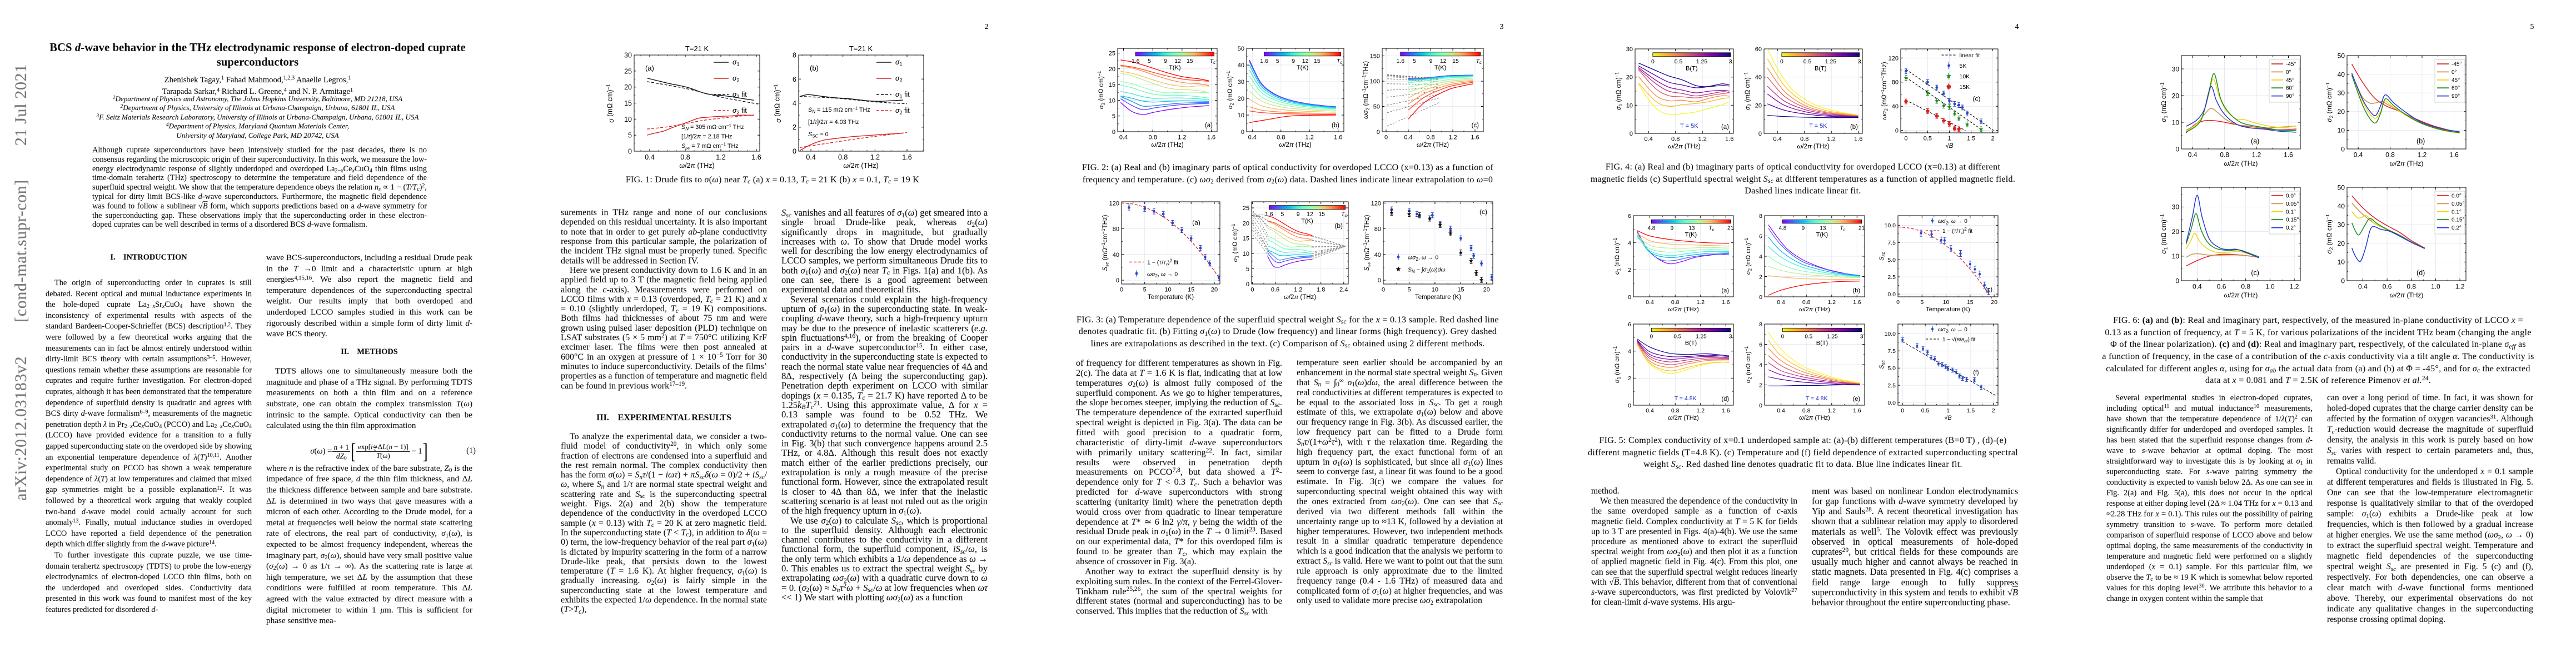 This screenshot has height=667, width=2576. I want to click on svg-text: linear fit, so click(1970, 55).